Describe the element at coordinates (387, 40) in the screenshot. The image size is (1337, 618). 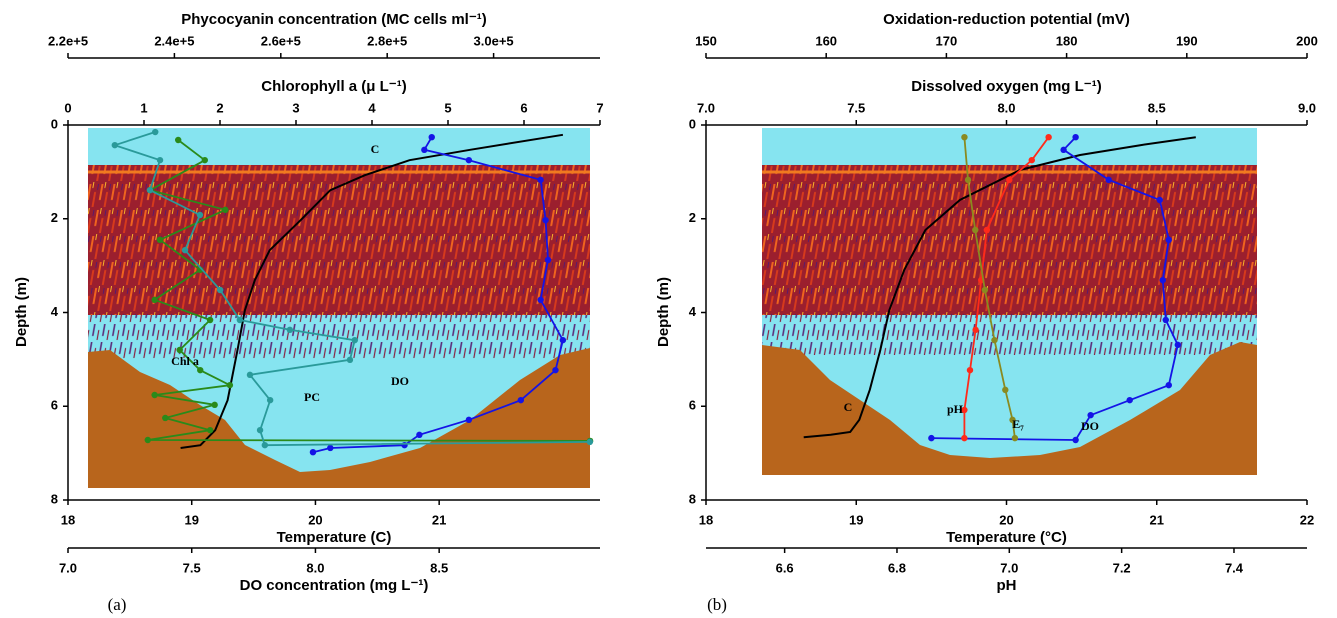
I see `x-tick-label: 2.8e+5` at that location.